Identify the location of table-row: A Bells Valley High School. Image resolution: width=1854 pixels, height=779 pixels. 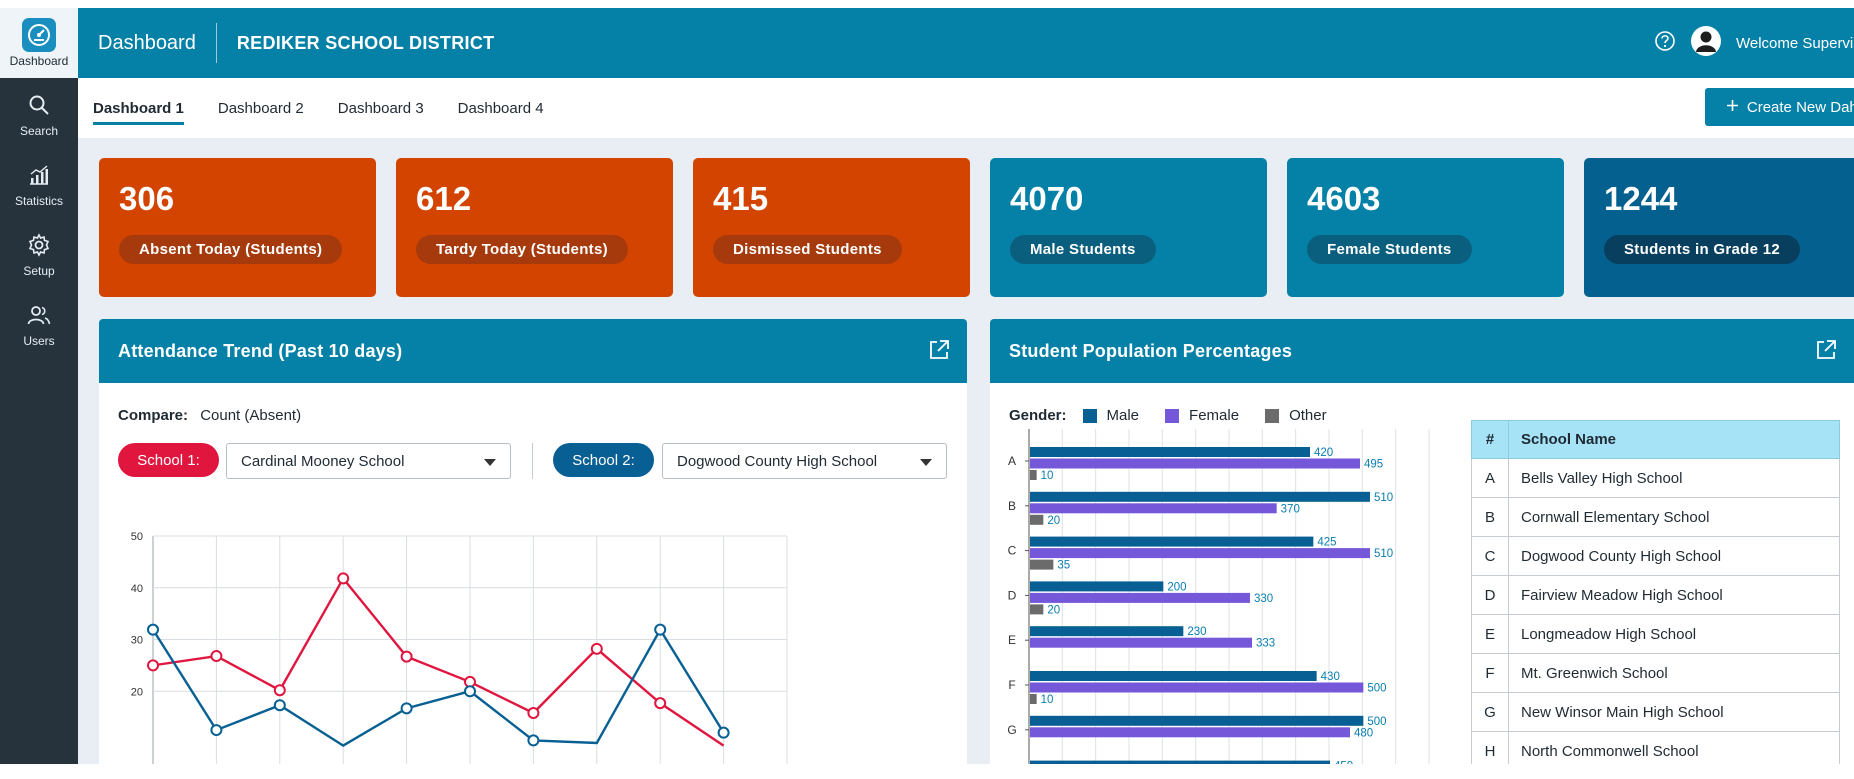
(1655, 478).